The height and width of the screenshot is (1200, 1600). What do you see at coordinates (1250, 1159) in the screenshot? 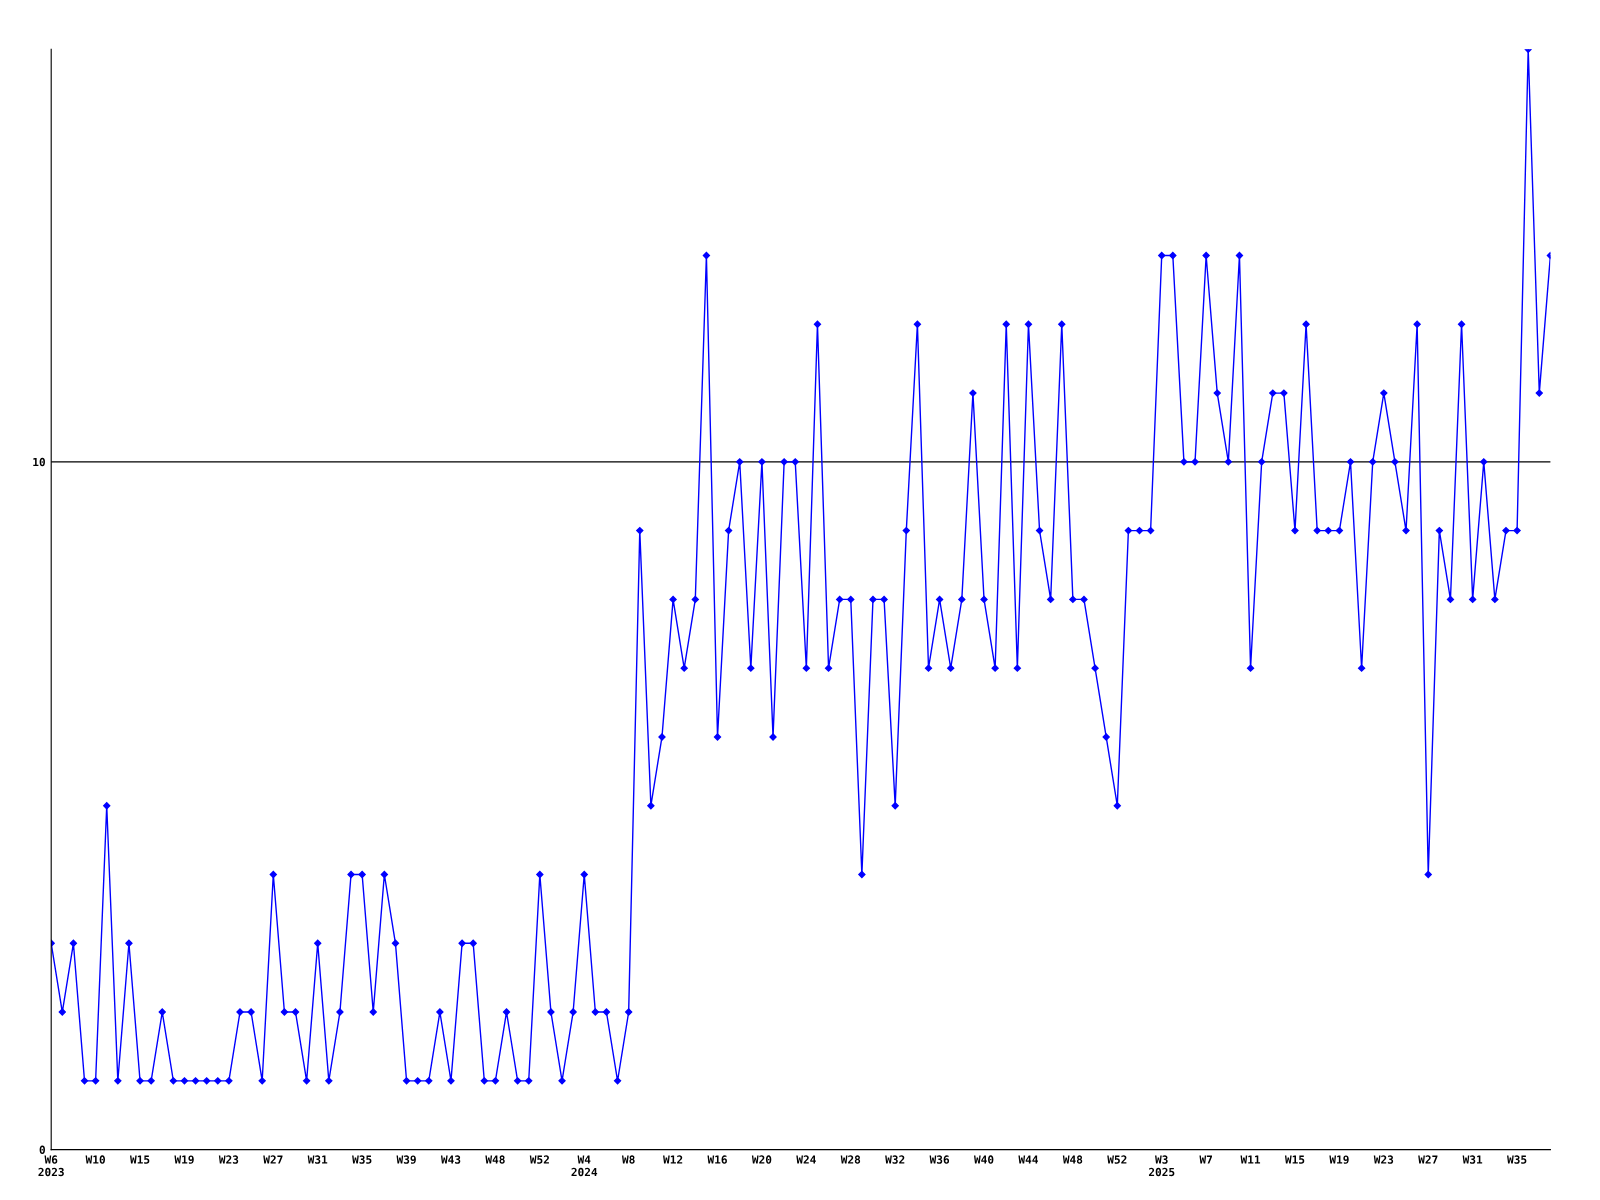
I see `x-tick-label: W11` at bounding box center [1250, 1159].